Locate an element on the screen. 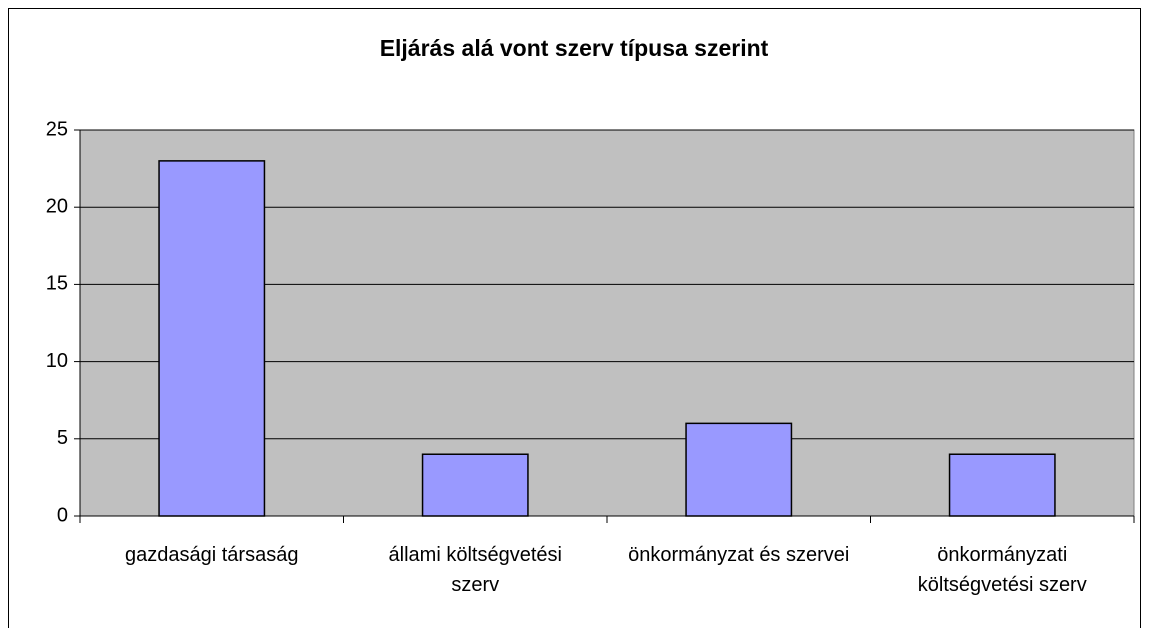  y-tick-label: 25 is located at coordinates (57, 129).